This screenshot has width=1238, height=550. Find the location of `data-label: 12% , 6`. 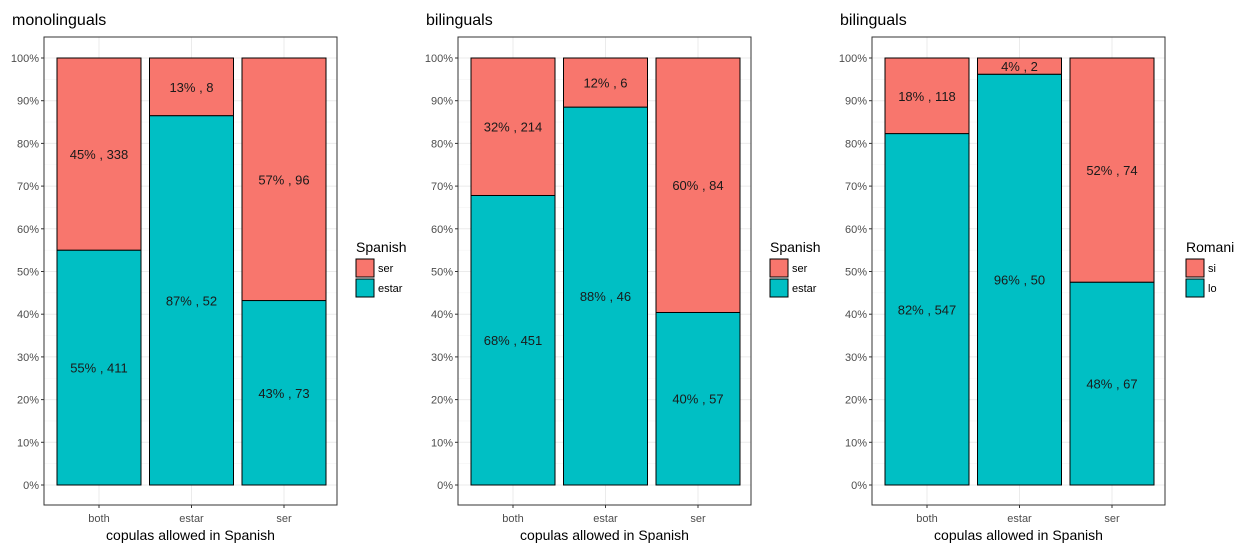

data-label: 12% , 6 is located at coordinates (605, 83).